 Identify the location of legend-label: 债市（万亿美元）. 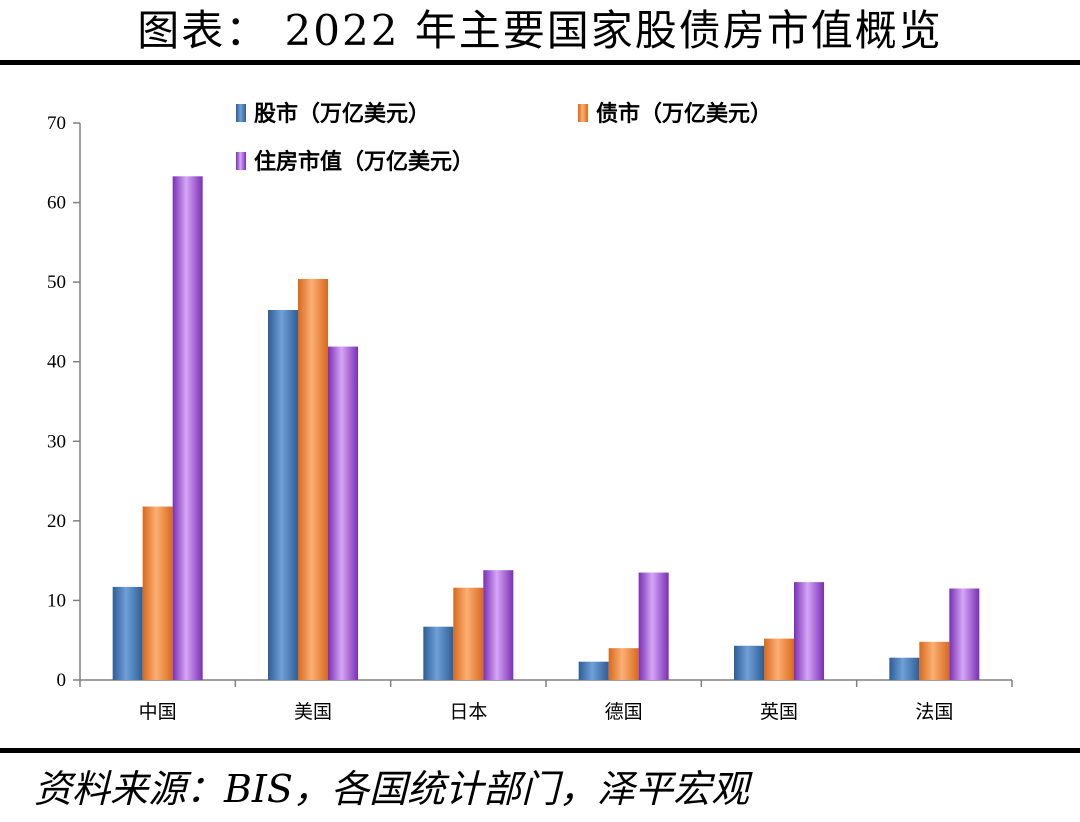
(684, 114).